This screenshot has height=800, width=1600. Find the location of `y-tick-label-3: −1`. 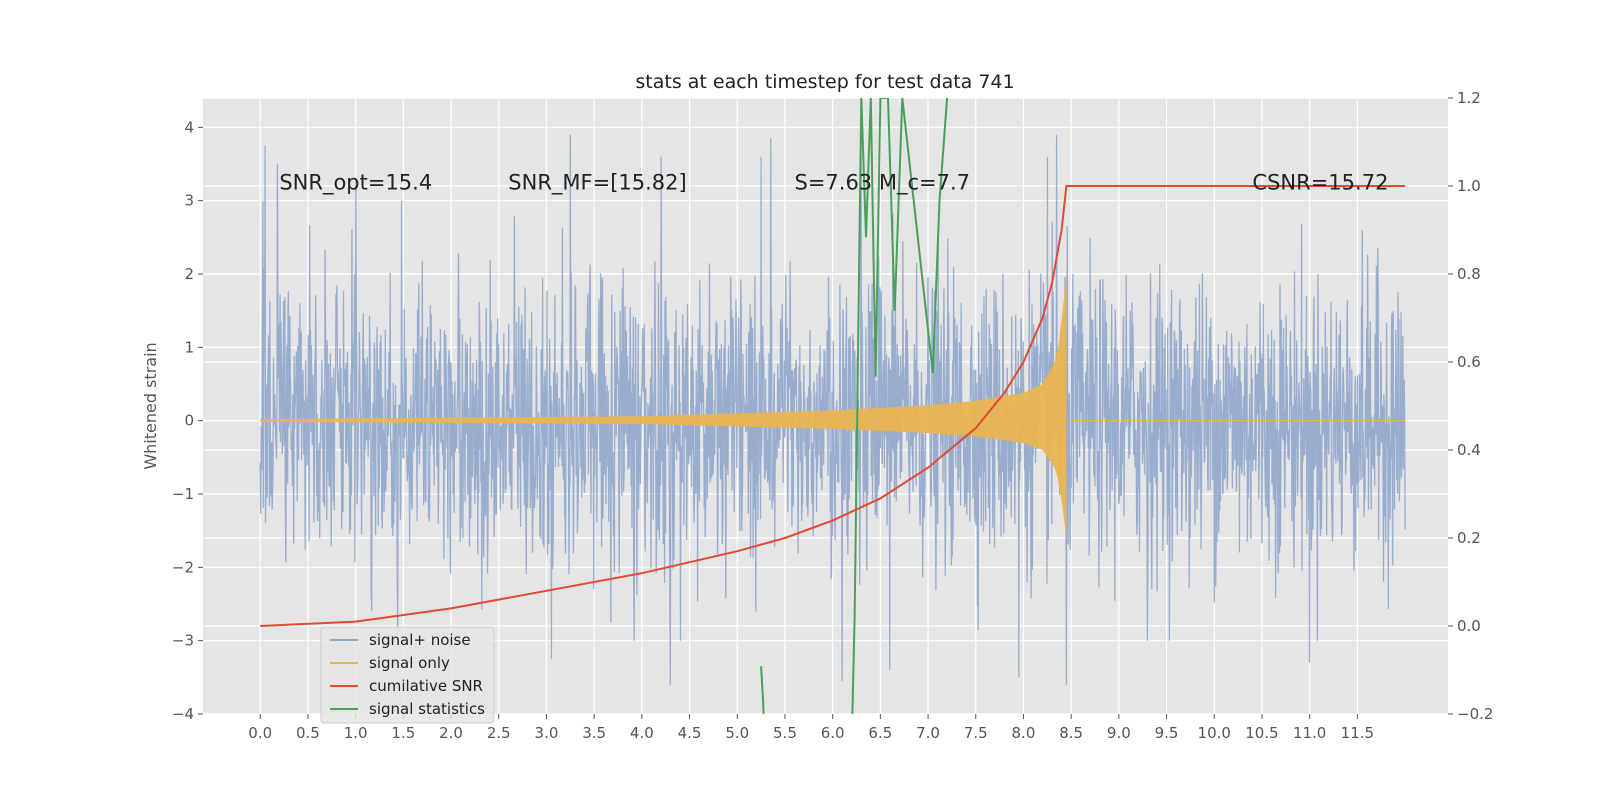

y-tick-label-3: −1 is located at coordinates (183, 494).